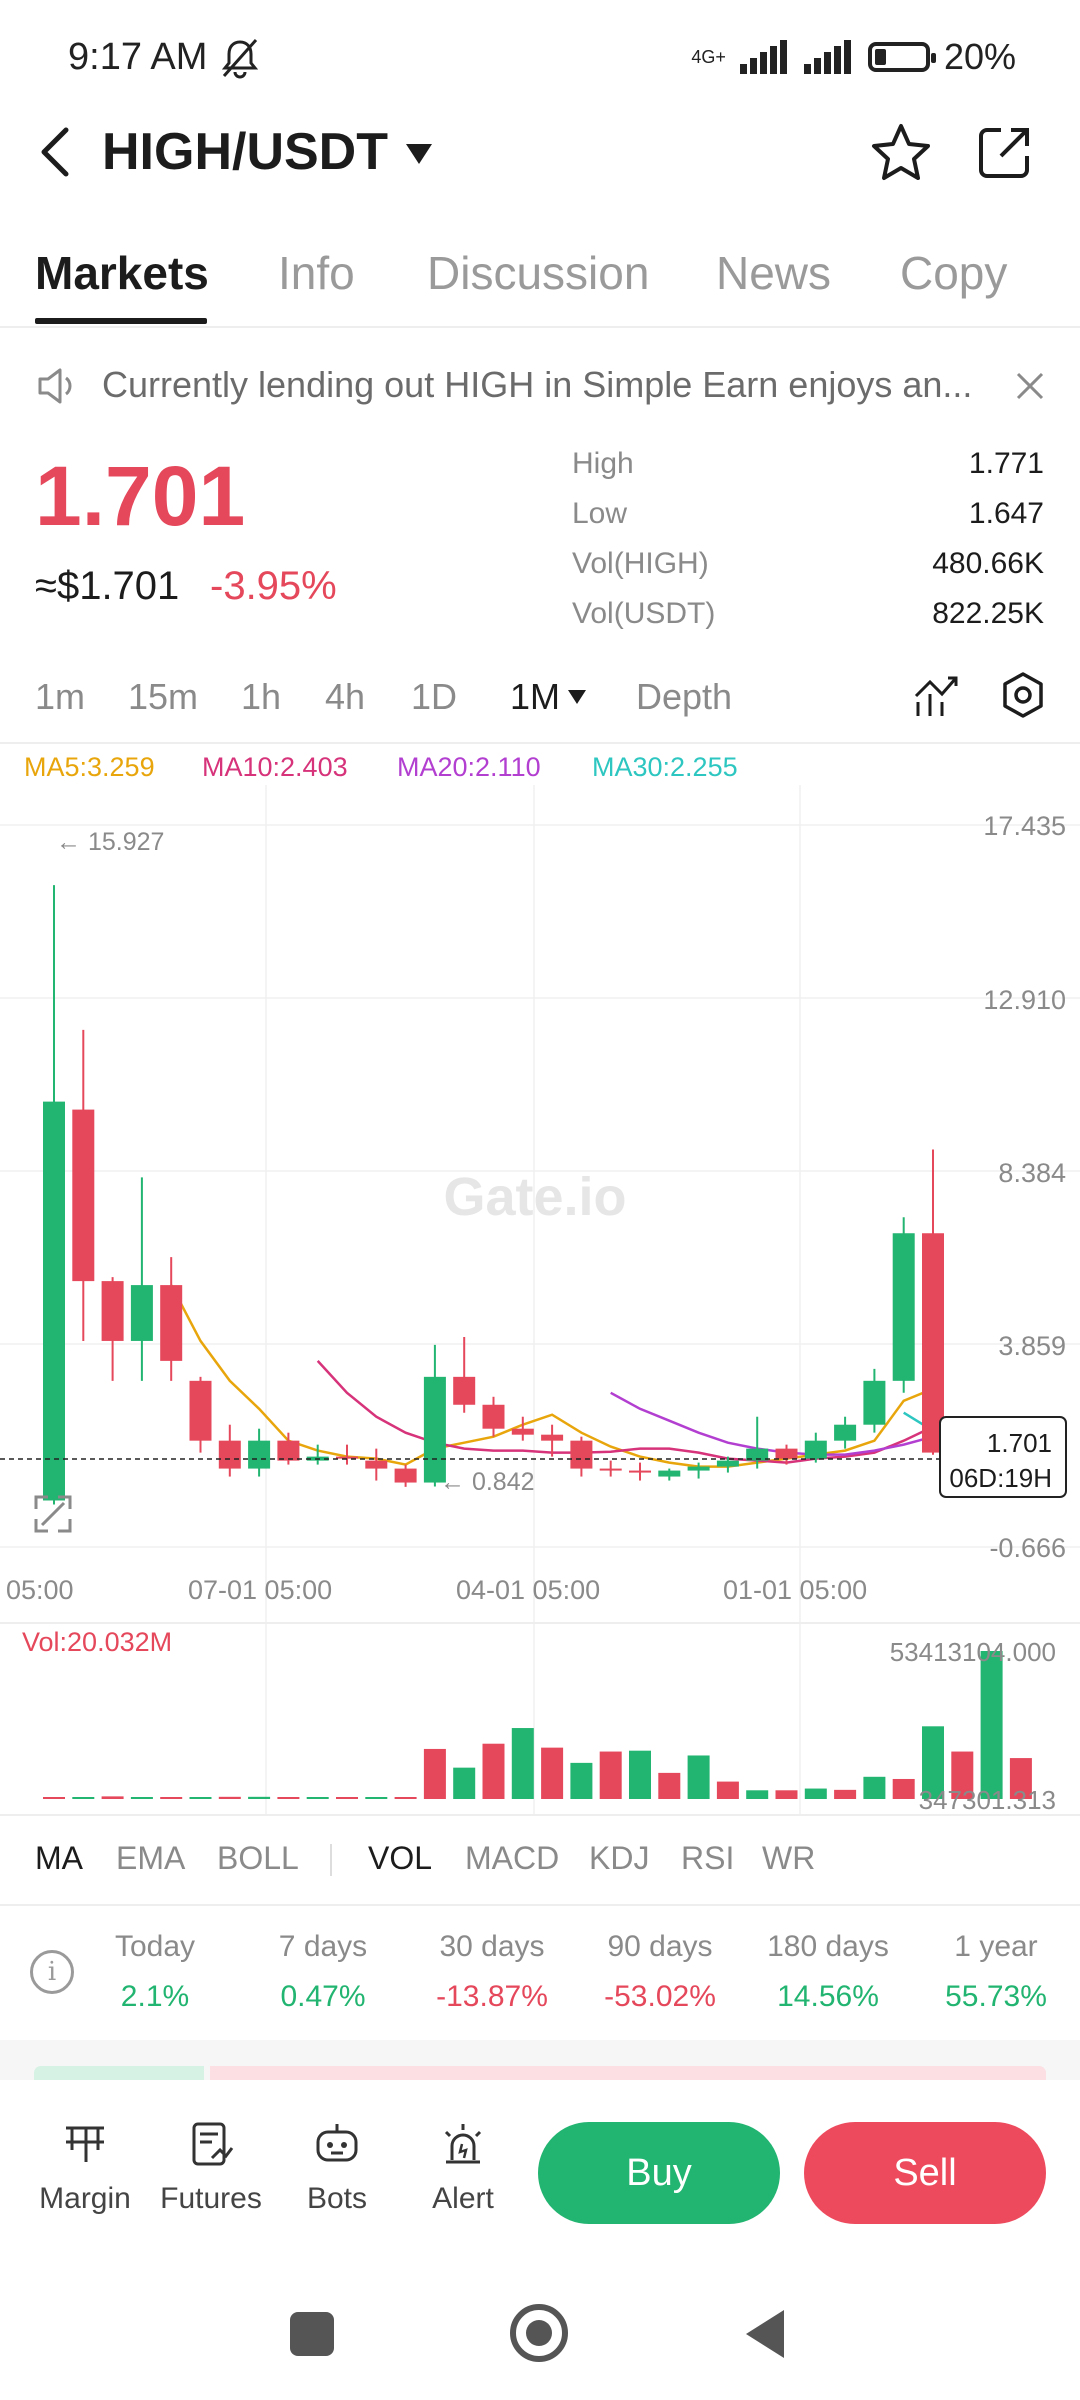 This screenshot has width=1080, height=2400. What do you see at coordinates (345, 696) in the screenshot?
I see `timeframe-4h: 4h` at bounding box center [345, 696].